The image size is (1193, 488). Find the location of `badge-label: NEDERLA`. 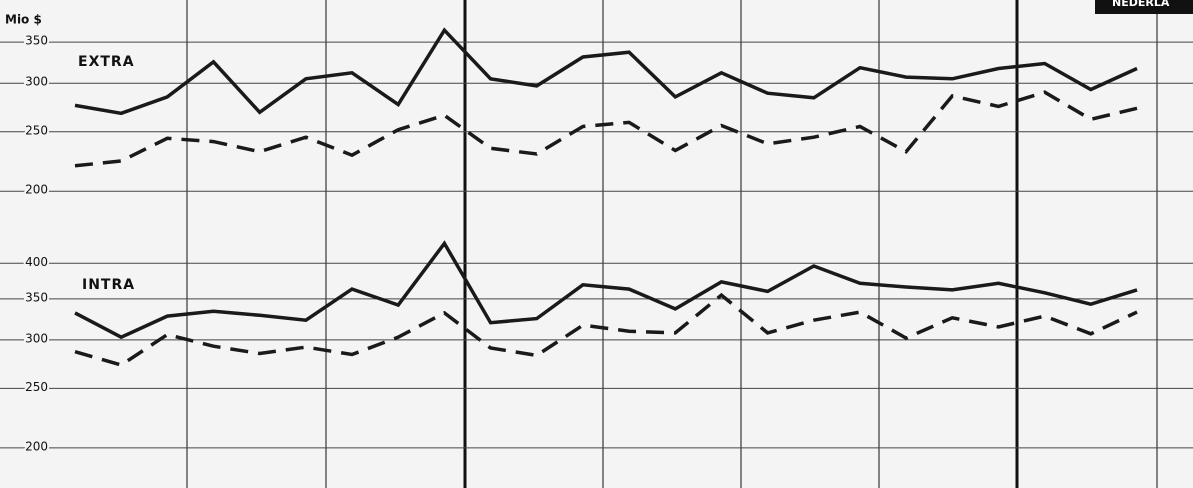

badge-label: NEDERLA is located at coordinates (1141, 4).